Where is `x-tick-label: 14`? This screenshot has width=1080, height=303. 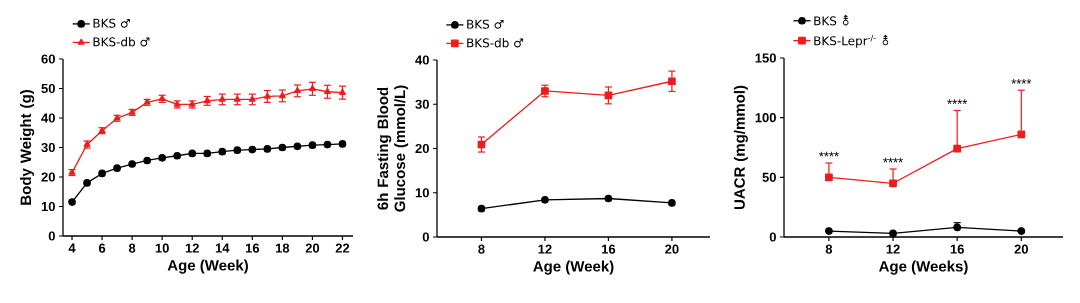 x-tick-label: 14 is located at coordinates (222, 248).